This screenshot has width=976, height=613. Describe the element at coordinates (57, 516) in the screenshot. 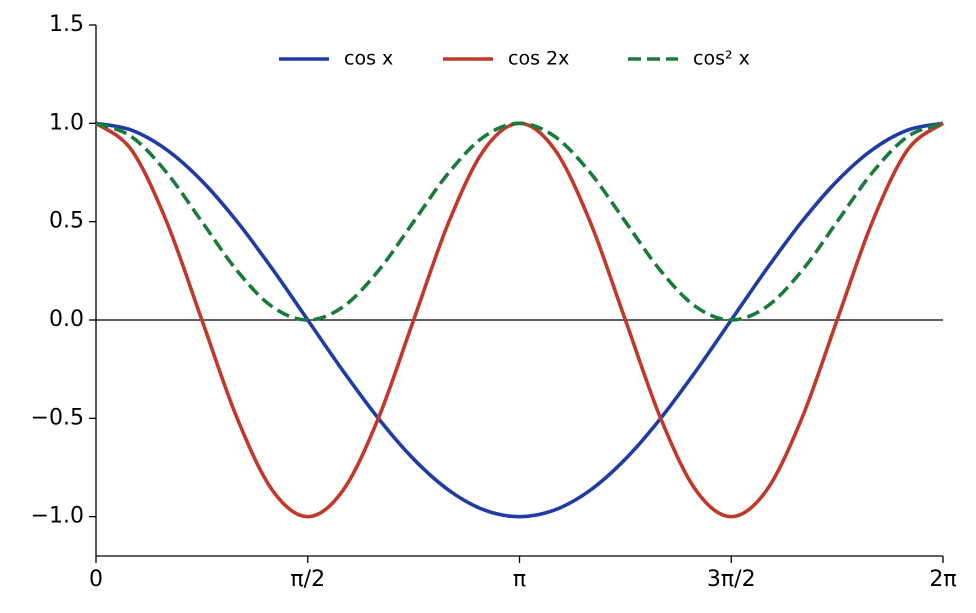

I see `y-tick-label: −1.0` at that location.